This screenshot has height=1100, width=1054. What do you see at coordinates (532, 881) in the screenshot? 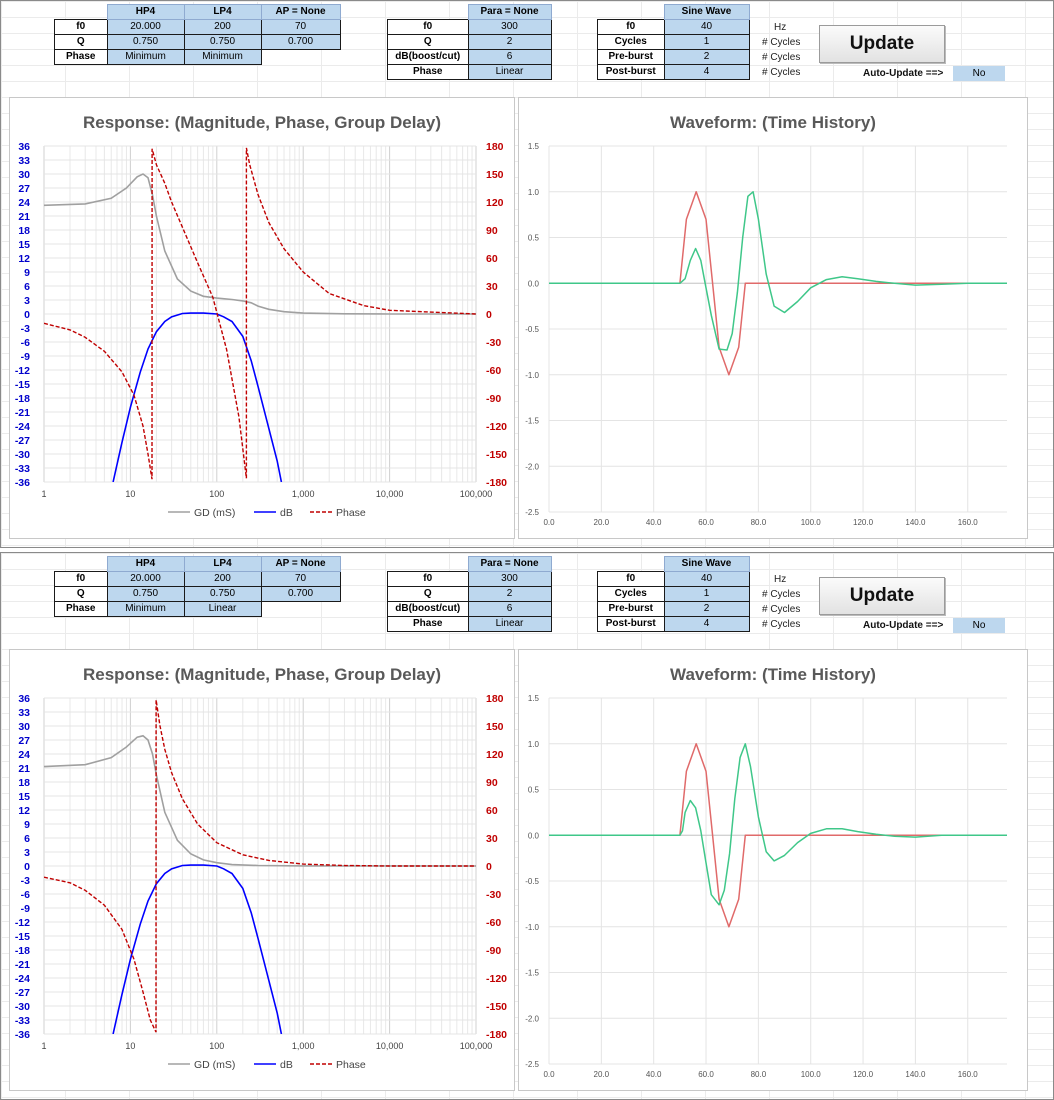
I see `y-tick-label: -0.5` at bounding box center [532, 881].